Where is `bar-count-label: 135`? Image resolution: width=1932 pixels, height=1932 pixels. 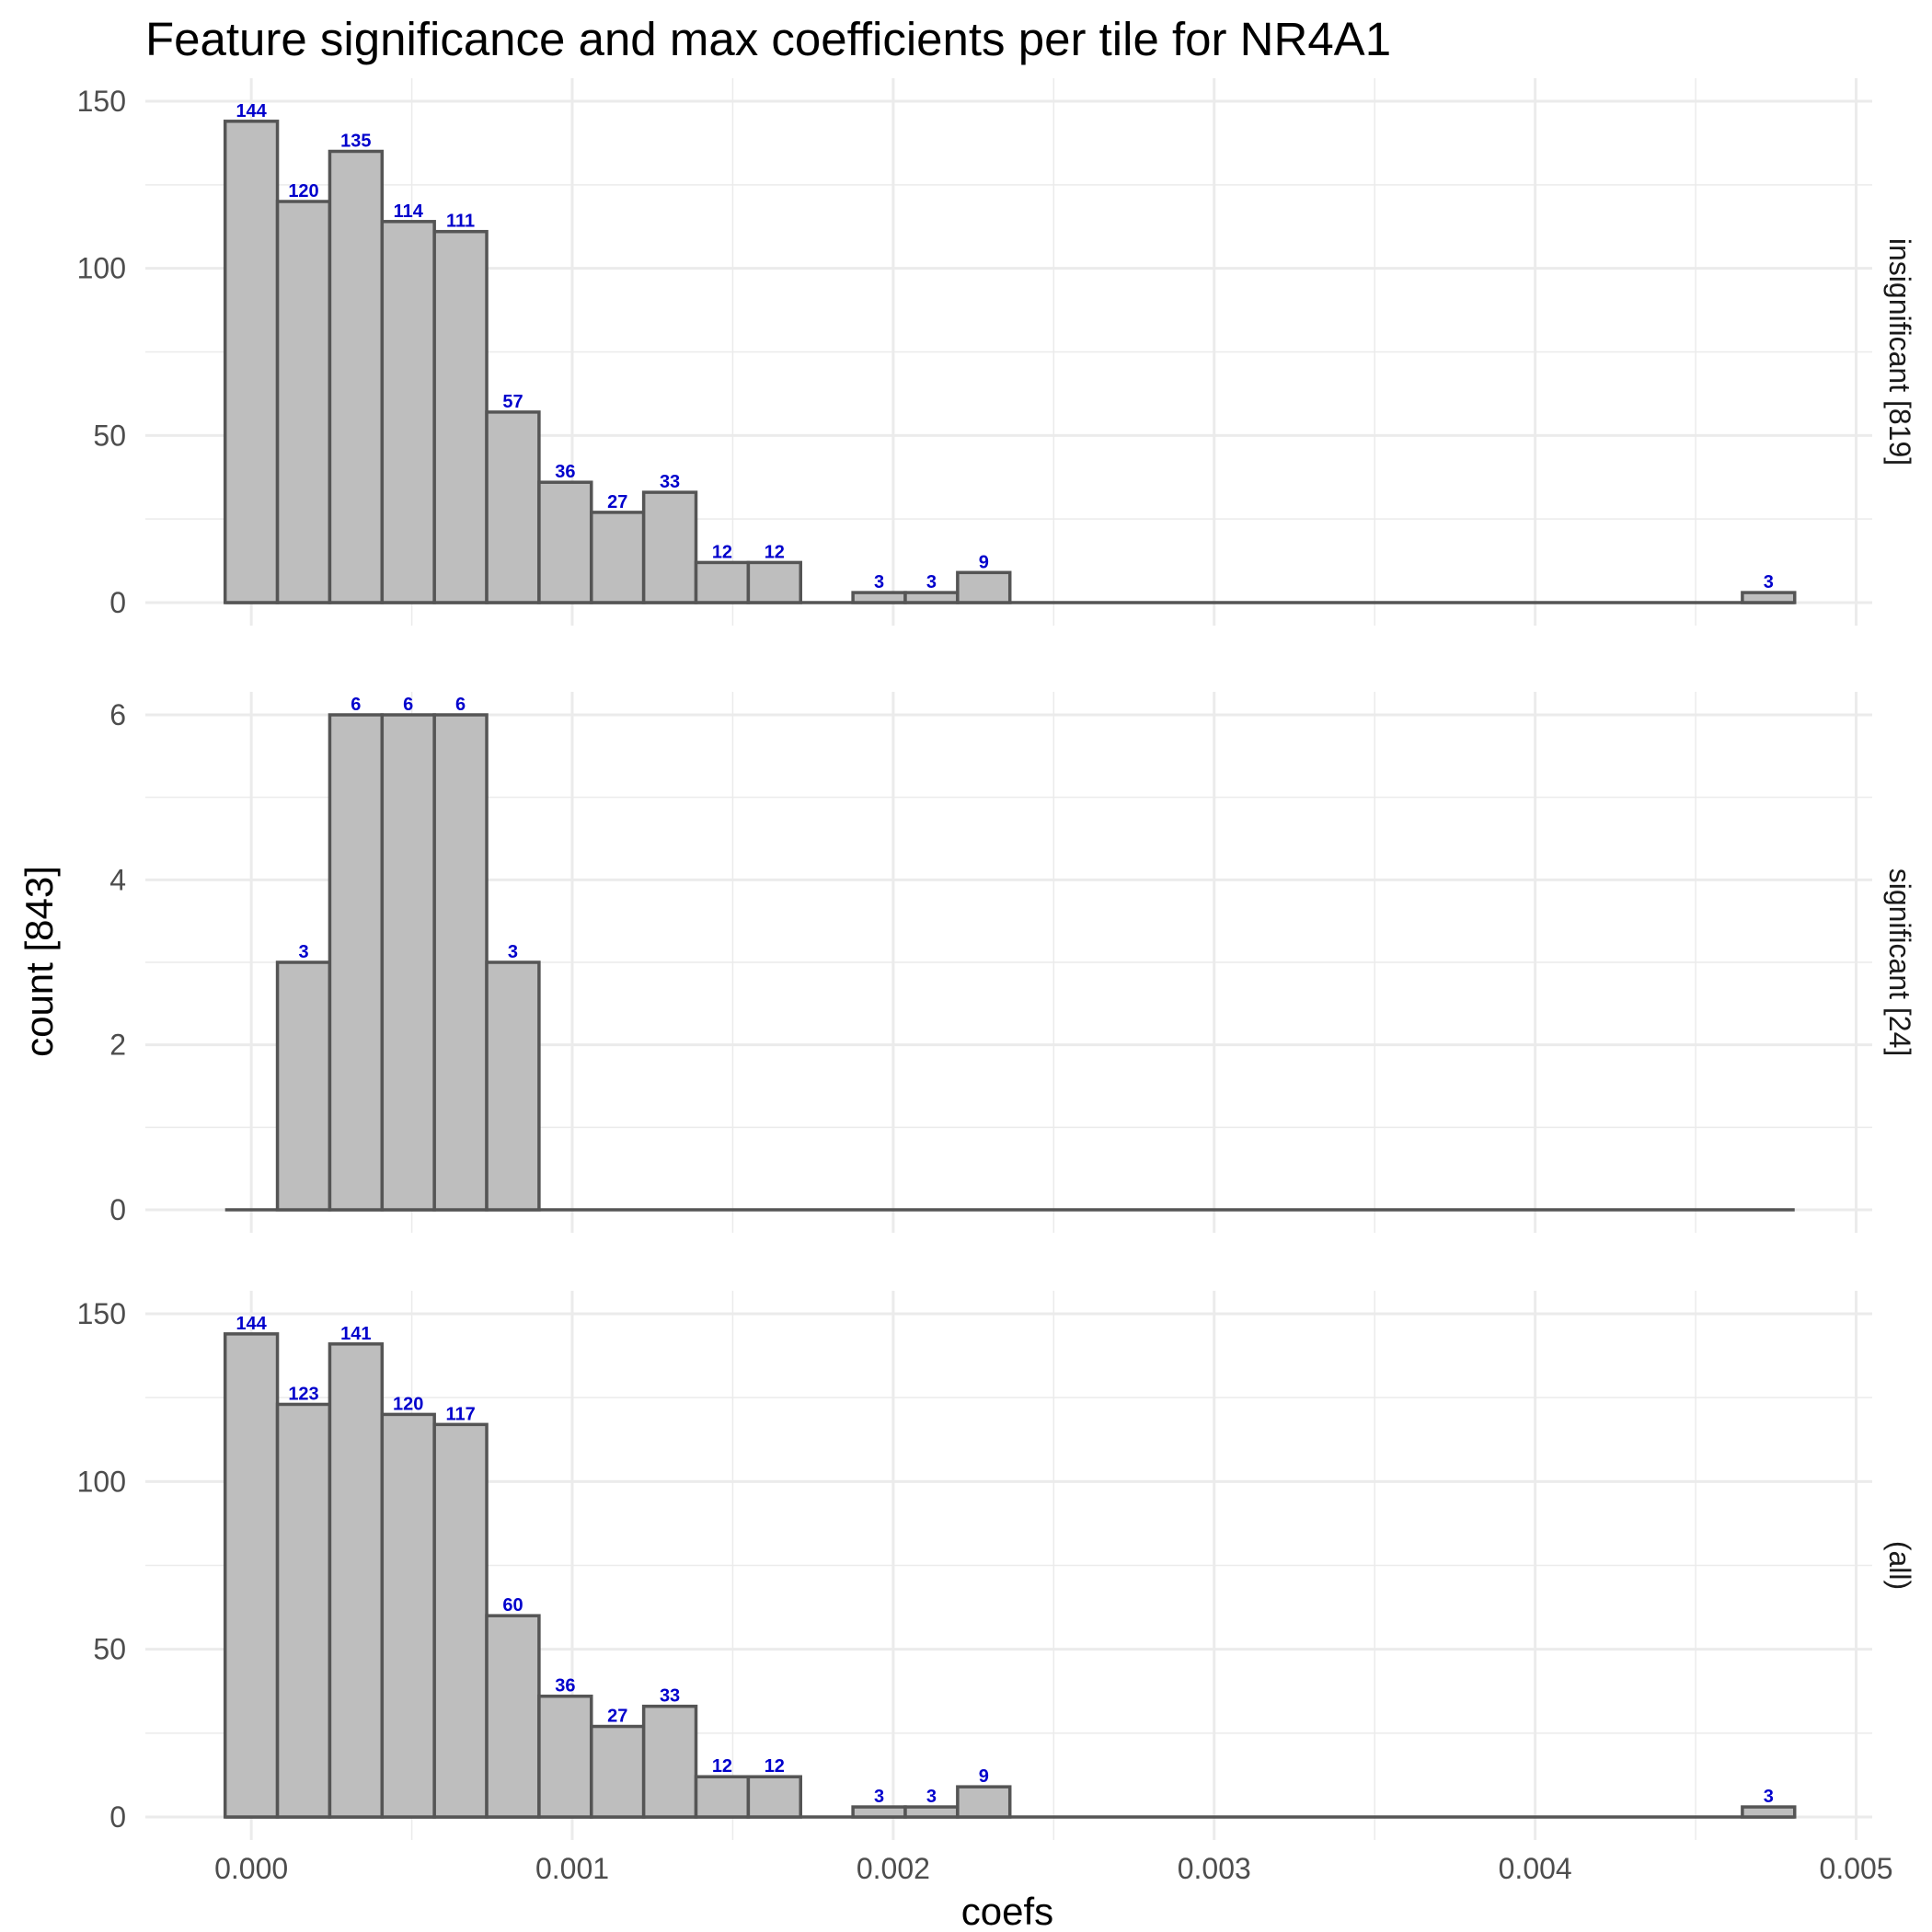 bar-count-label: 135 is located at coordinates (355, 142).